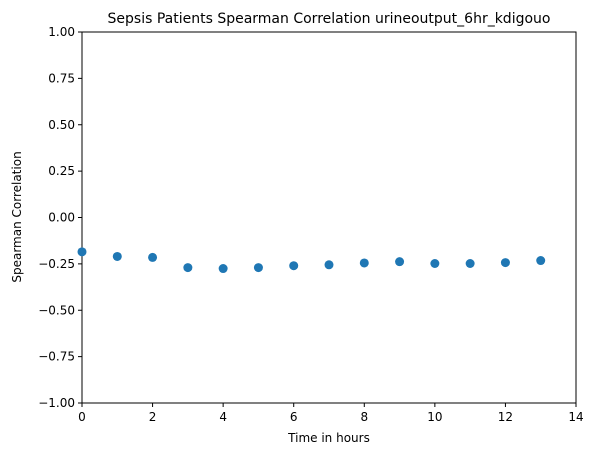  Describe the element at coordinates (61, 125) in the screenshot. I see `y-tick-label: 0.50` at that location.